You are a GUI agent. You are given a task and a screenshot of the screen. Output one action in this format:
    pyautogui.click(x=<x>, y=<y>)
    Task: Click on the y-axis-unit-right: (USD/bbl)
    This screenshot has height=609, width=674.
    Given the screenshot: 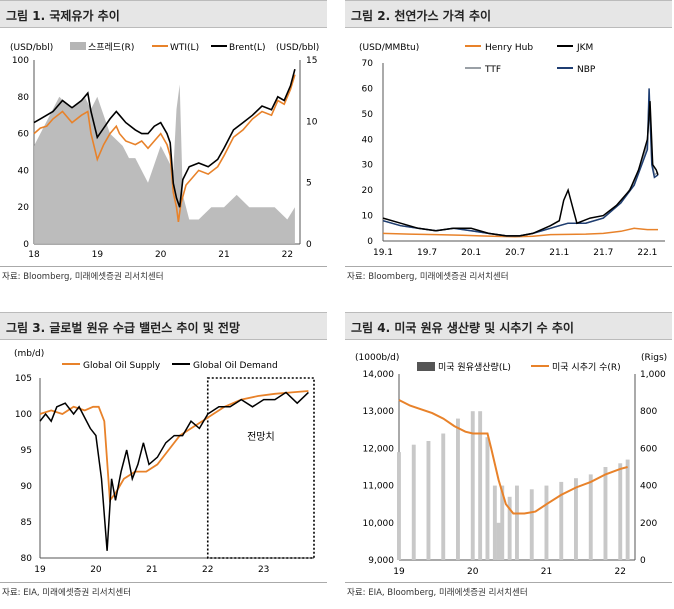 What is the action you would take?
    pyautogui.click(x=297, y=48)
    